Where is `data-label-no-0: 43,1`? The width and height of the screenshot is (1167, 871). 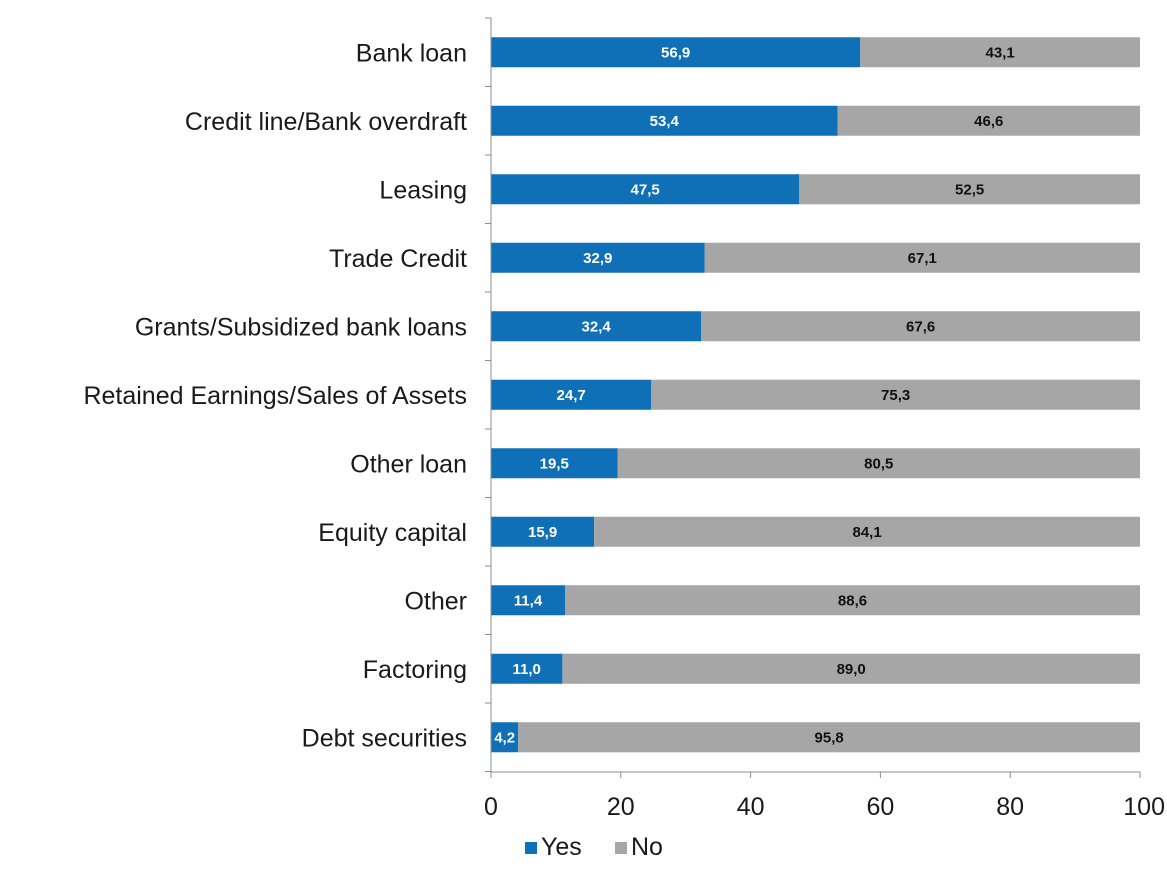
data-label-no-0: 43,1 is located at coordinates (1000, 52).